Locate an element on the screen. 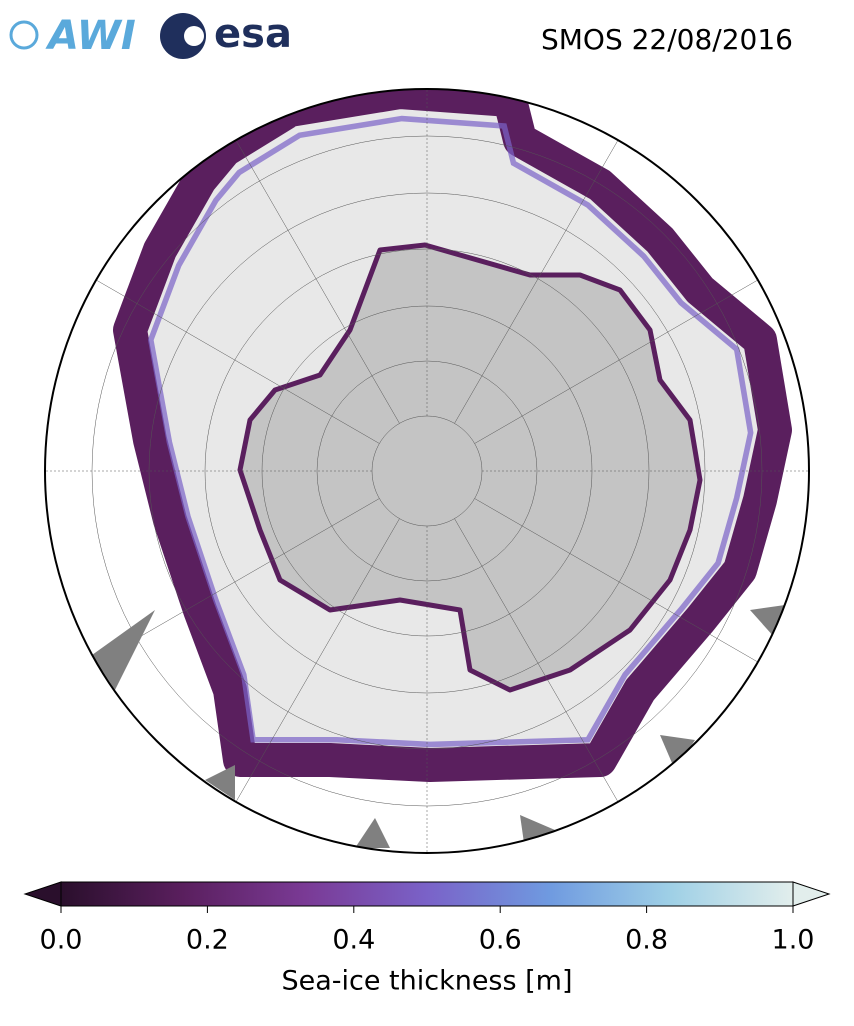  awi-icon is located at coordinates (24, 35).